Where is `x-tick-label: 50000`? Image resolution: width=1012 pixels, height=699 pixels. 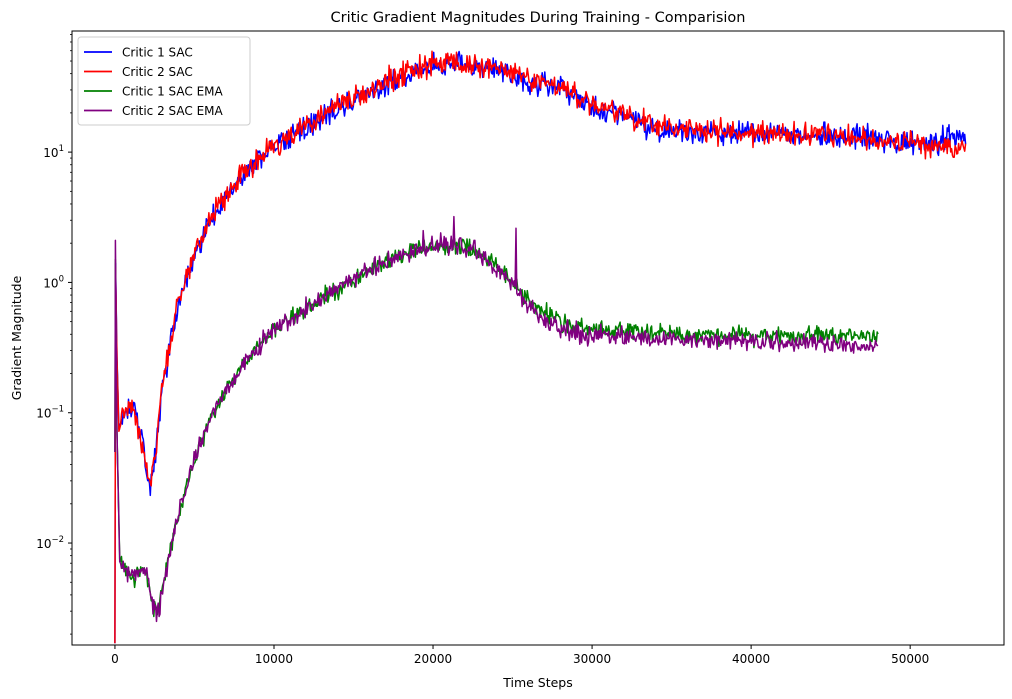
x-tick-label: 50000 is located at coordinates (910, 659).